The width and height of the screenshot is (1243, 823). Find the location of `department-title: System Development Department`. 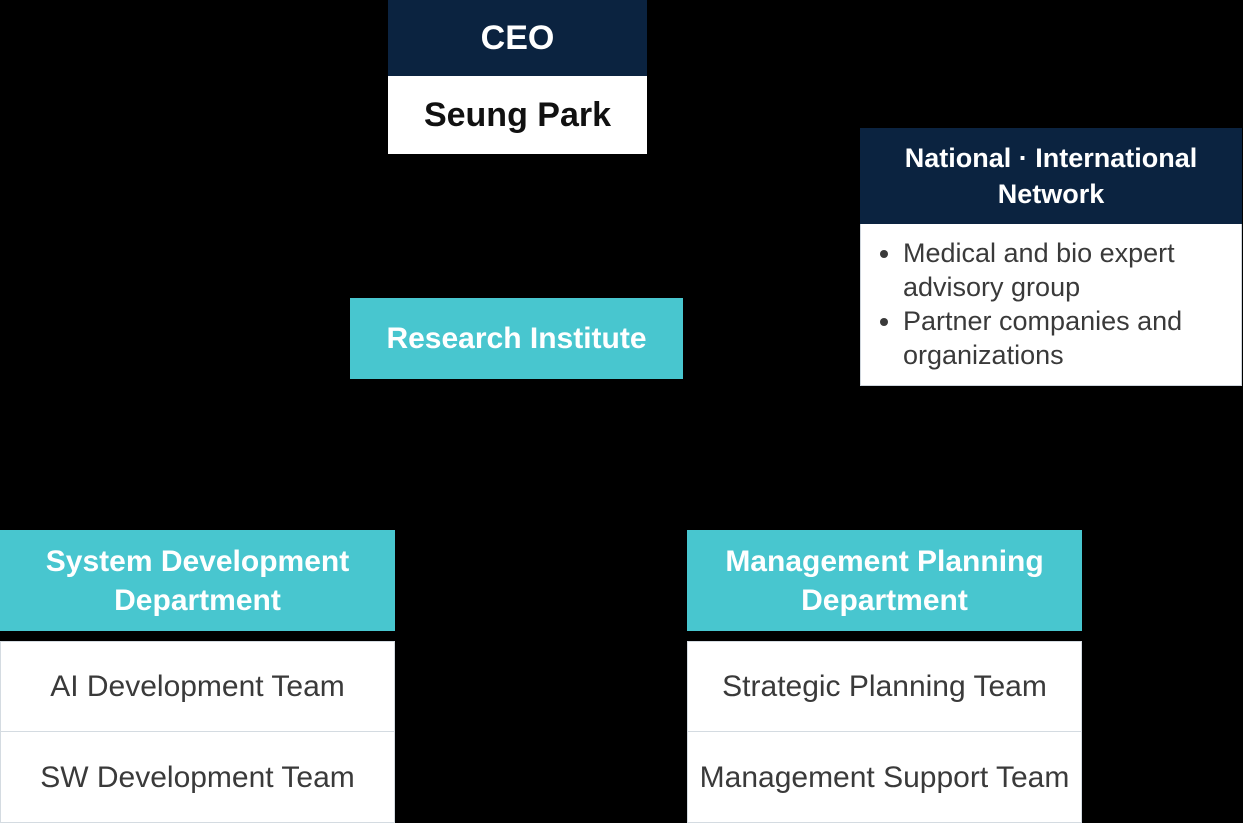

department-title: System Development Department is located at coordinates (197, 580).